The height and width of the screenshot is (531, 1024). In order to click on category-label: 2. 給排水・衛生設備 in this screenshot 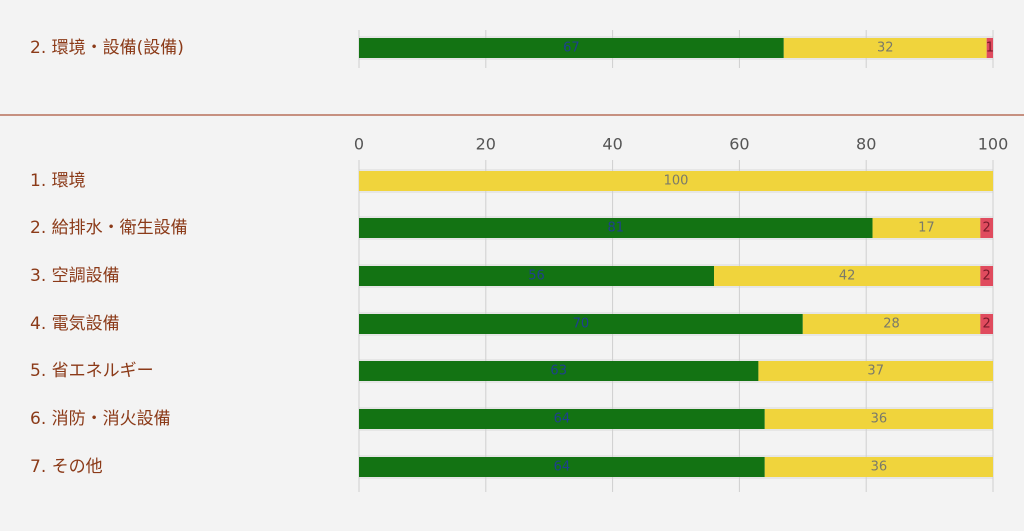, I will do `click(109, 228)`.